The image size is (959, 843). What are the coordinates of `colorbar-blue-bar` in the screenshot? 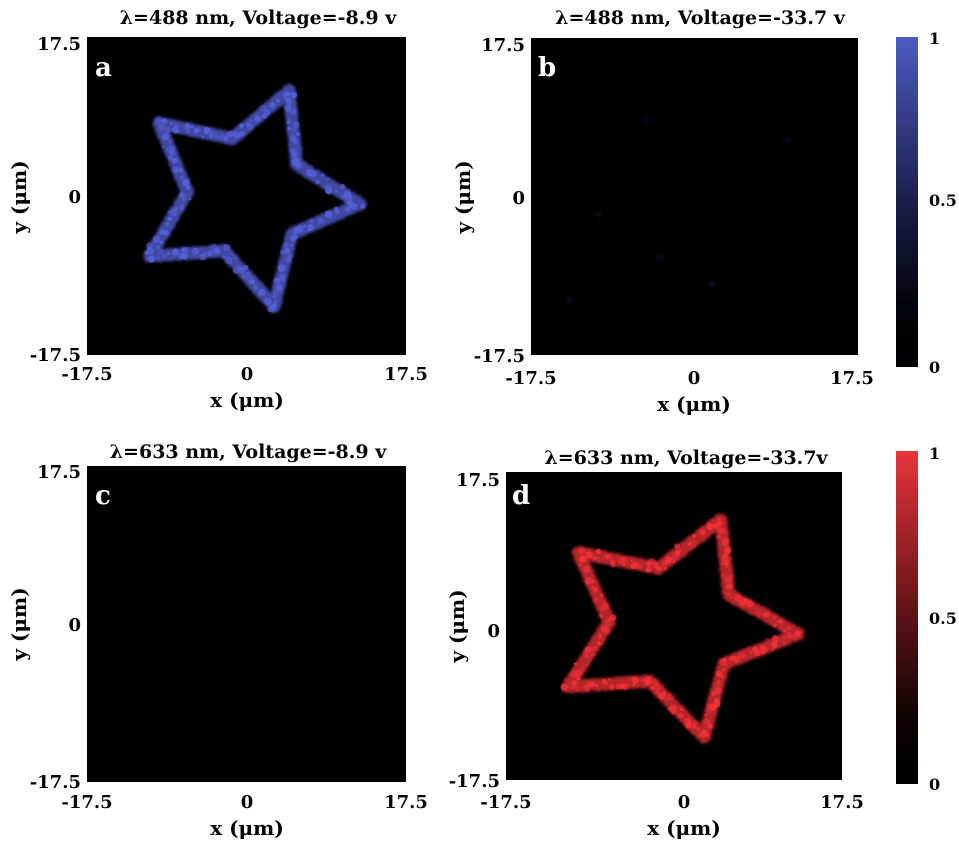 It's located at (907, 202).